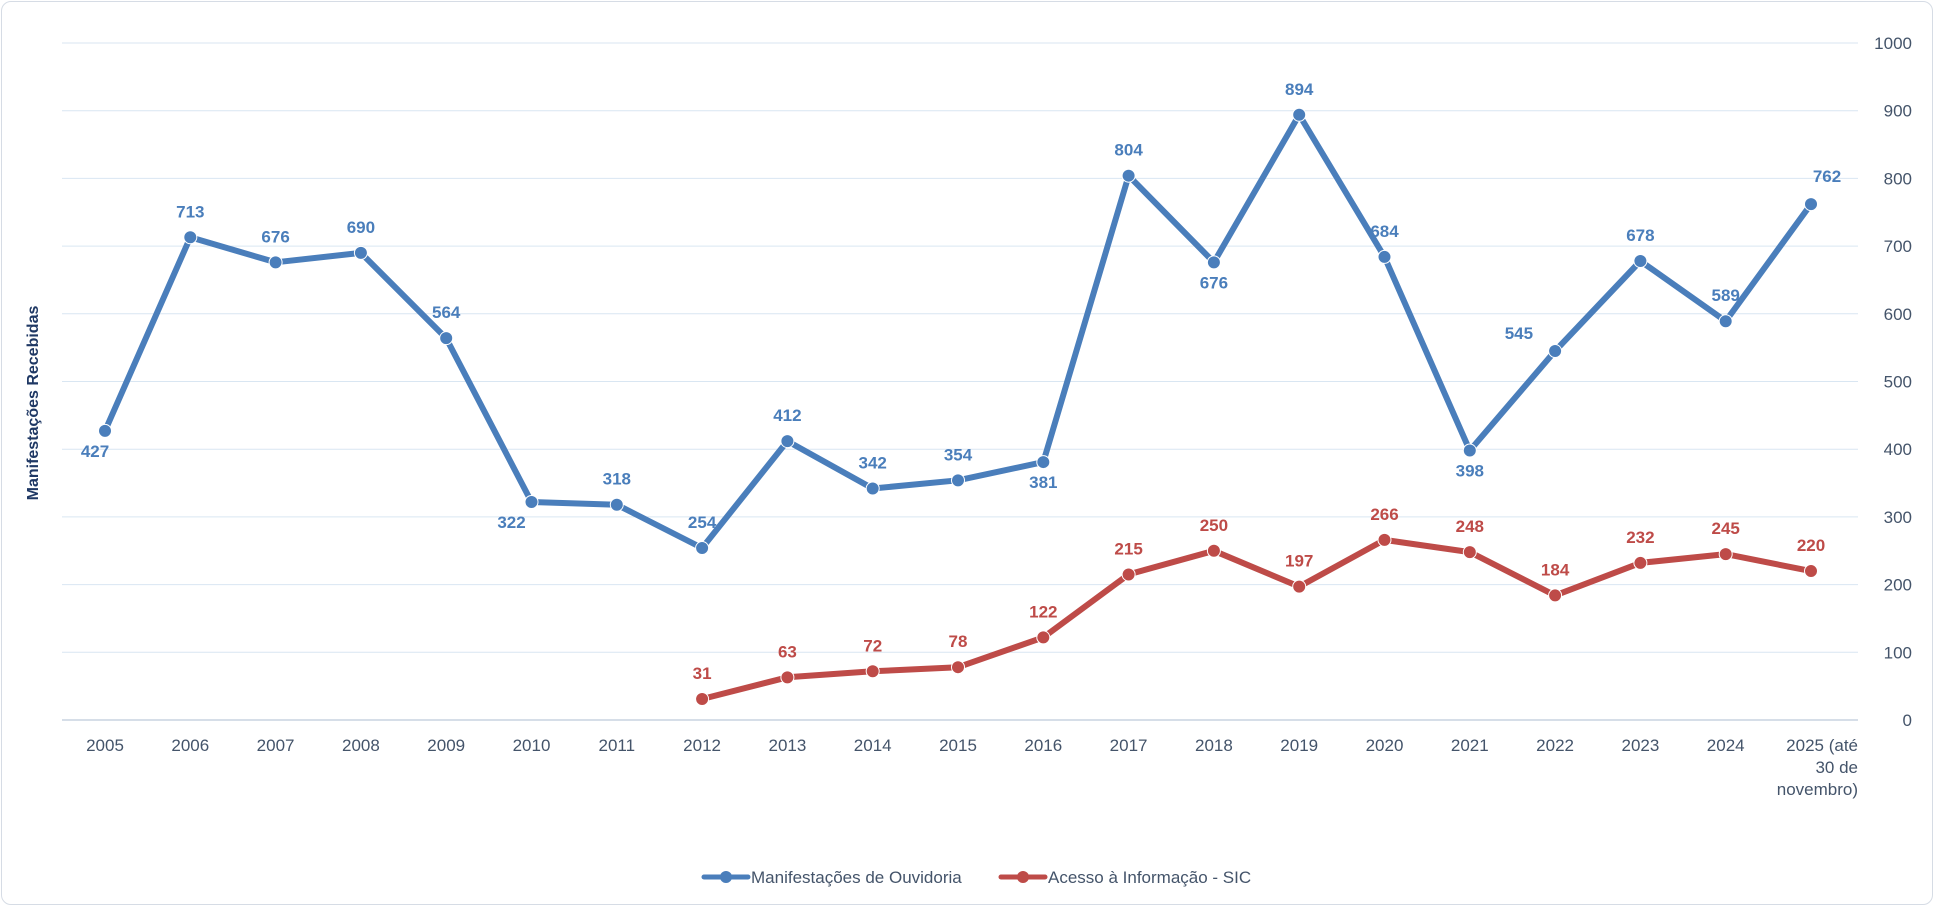  I want to click on x-tick-label: 2017, so click(1129, 745).